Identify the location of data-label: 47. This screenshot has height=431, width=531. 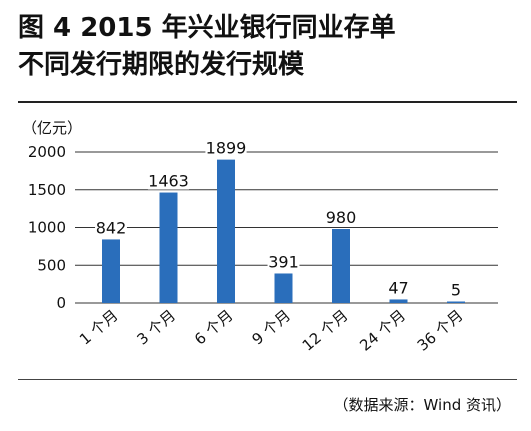
(398, 287).